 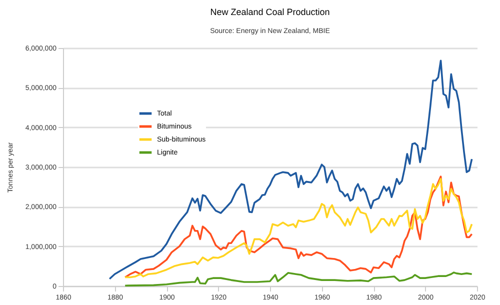 I want to click on chart-title: New Zealand Coal Production, so click(x=270, y=12).